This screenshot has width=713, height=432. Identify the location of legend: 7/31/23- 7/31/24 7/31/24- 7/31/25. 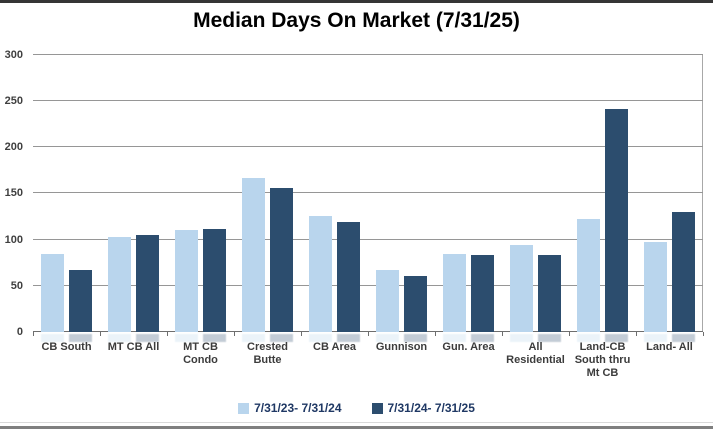
(356, 408).